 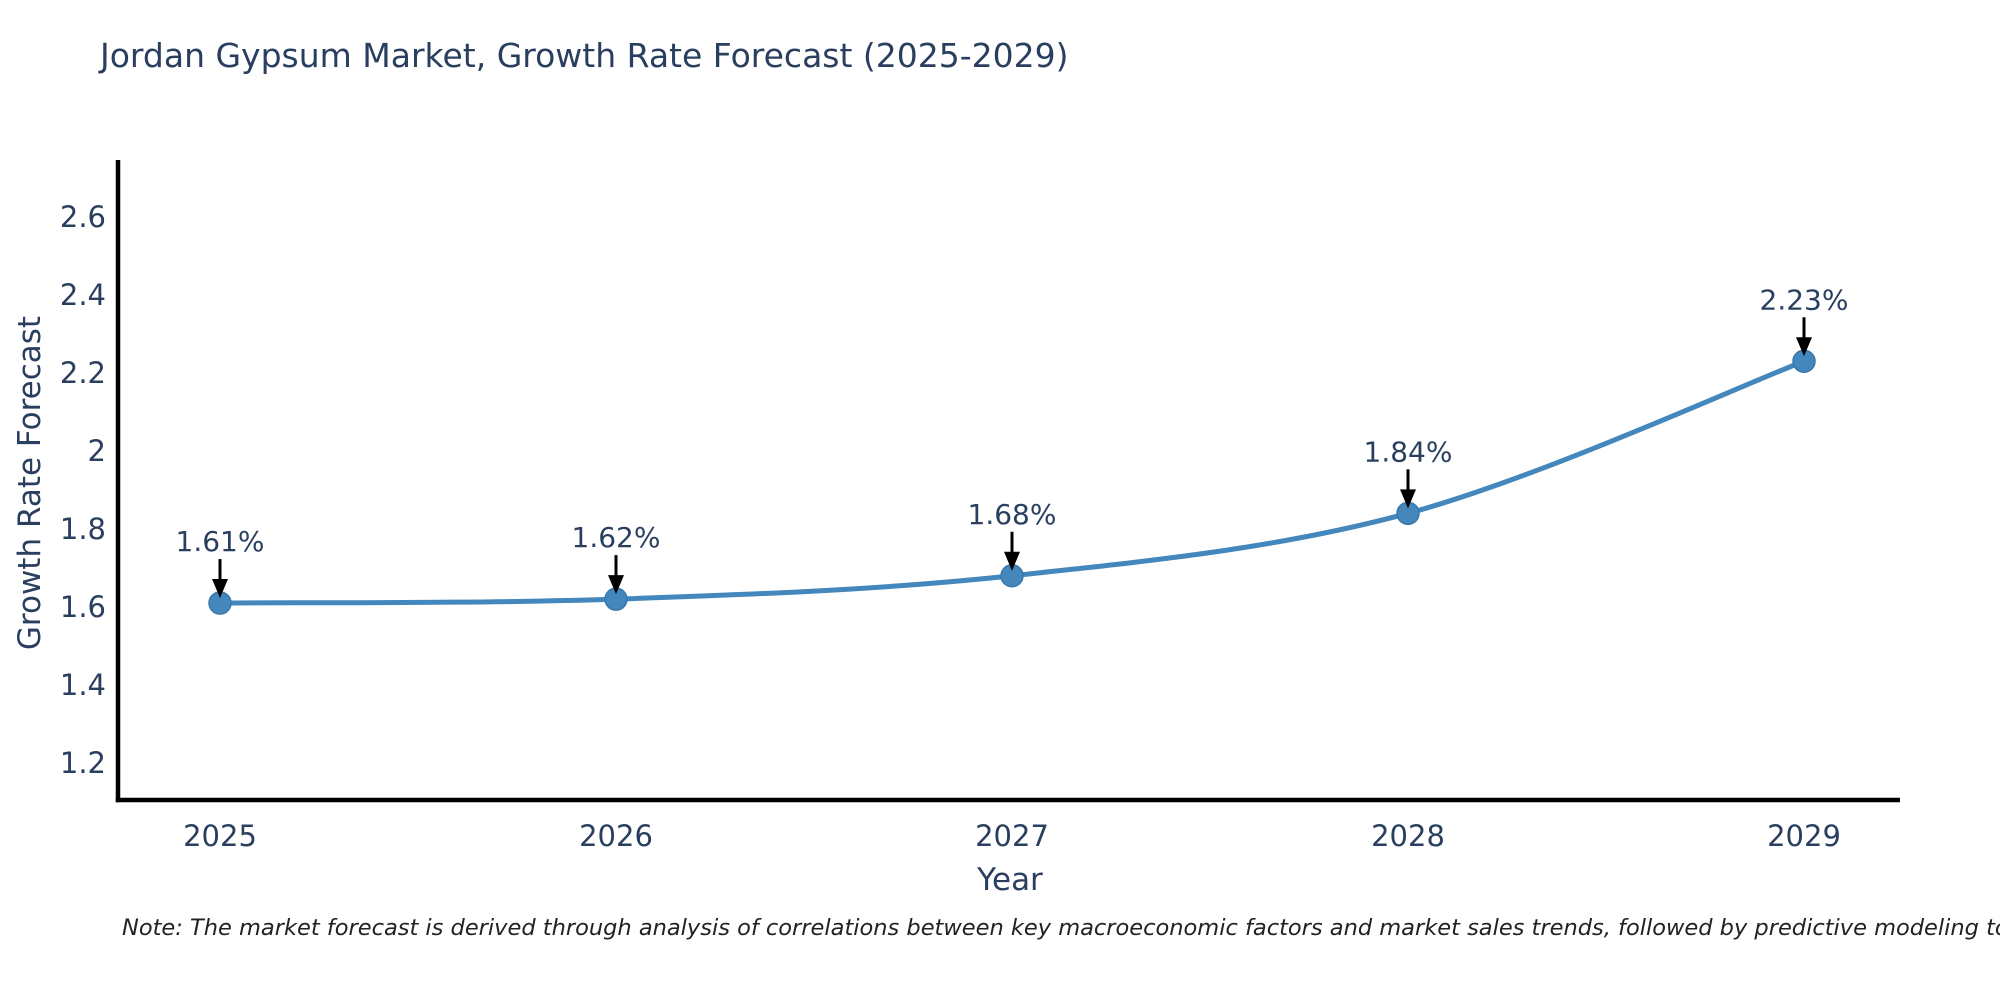 I want to click on x-tick-label: 2029, so click(x=1804, y=836).